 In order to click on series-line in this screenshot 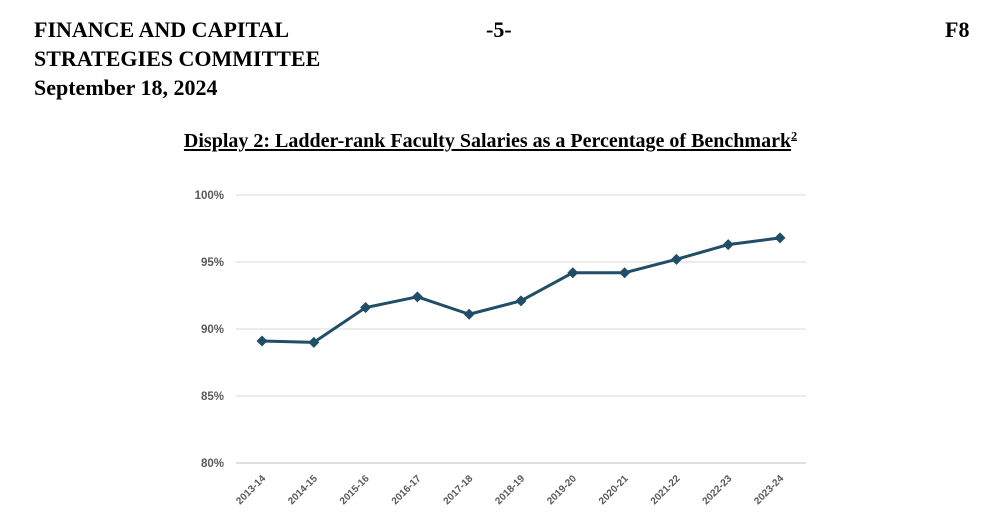, I will do `click(521, 290)`.